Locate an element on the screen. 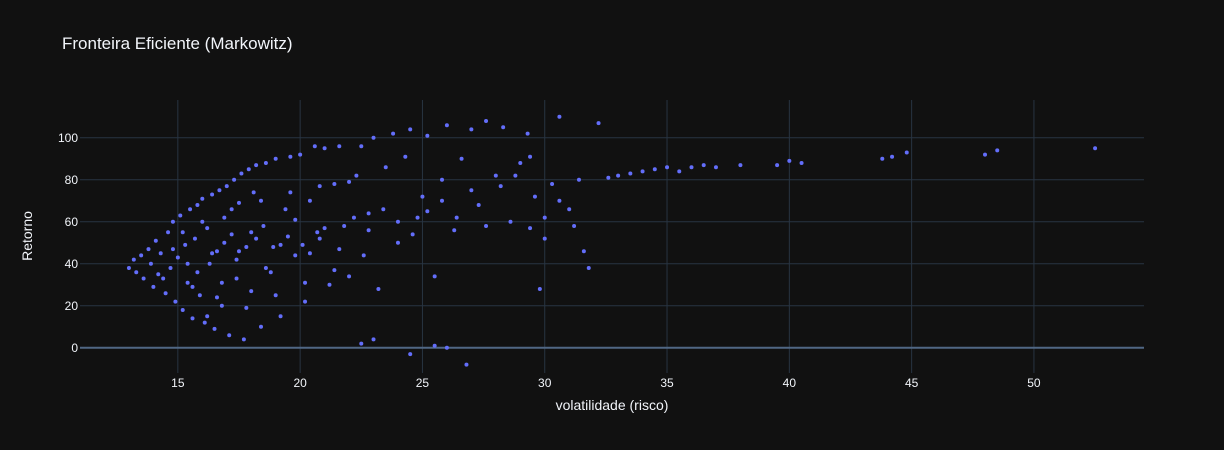 Image resolution: width=1224 pixels, height=450 pixels. chart-title: Fronteira Eficiente (Markowitz) is located at coordinates (177, 43).